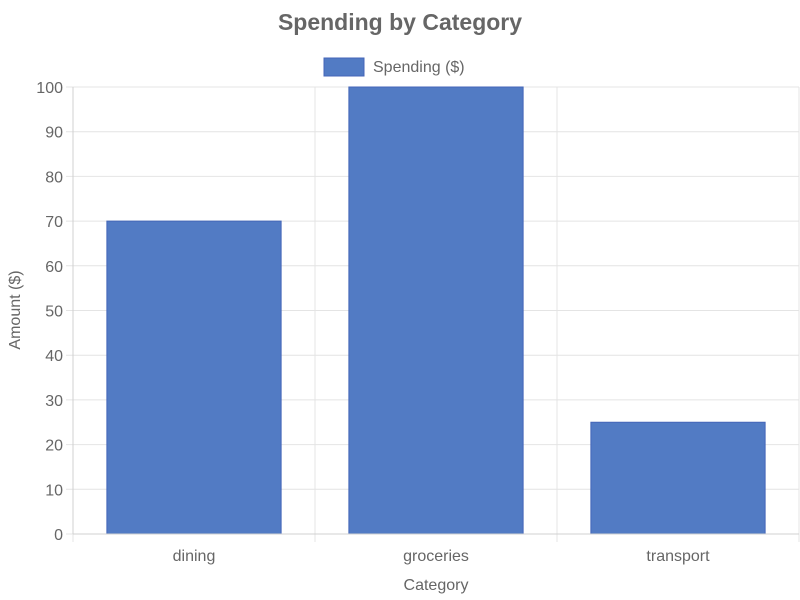 The width and height of the screenshot is (800, 600). What do you see at coordinates (54, 222) in the screenshot?
I see `y-tick-label: 70` at bounding box center [54, 222].